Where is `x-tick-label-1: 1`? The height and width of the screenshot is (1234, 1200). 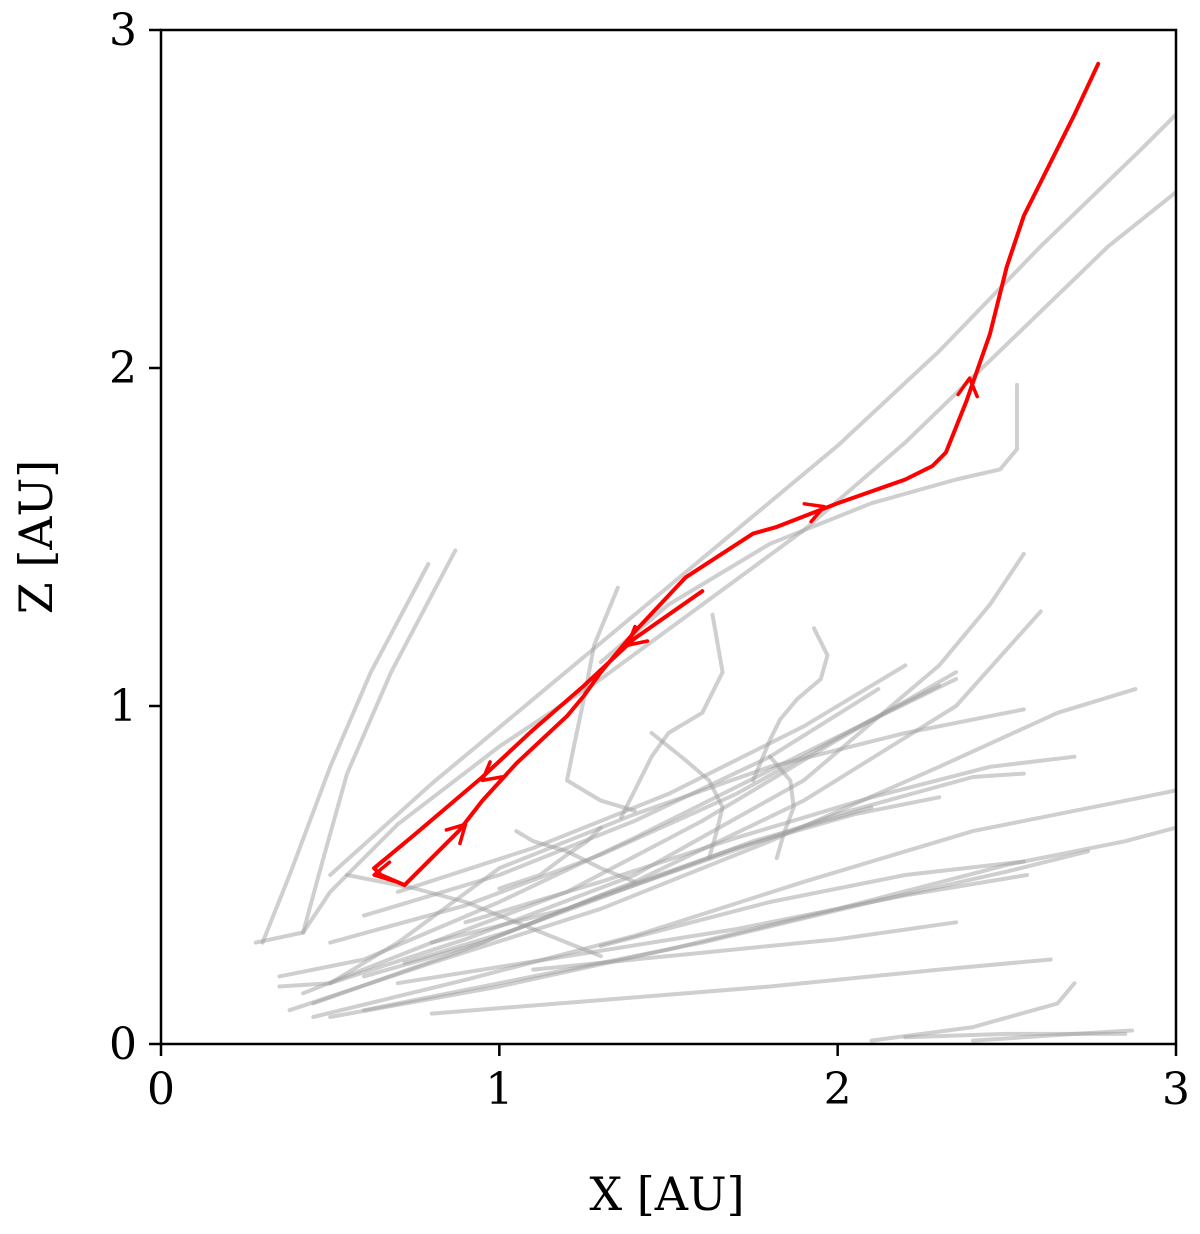 x-tick-label-1: 1 is located at coordinates (499, 1089).